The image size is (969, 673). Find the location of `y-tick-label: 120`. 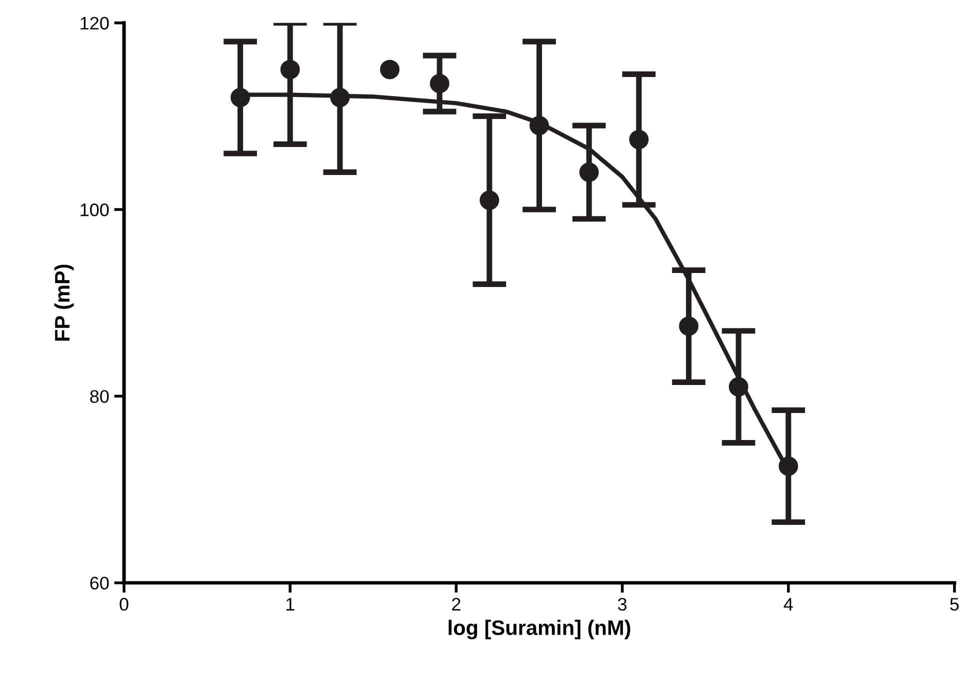

y-tick-label: 120 is located at coordinates (94, 23).